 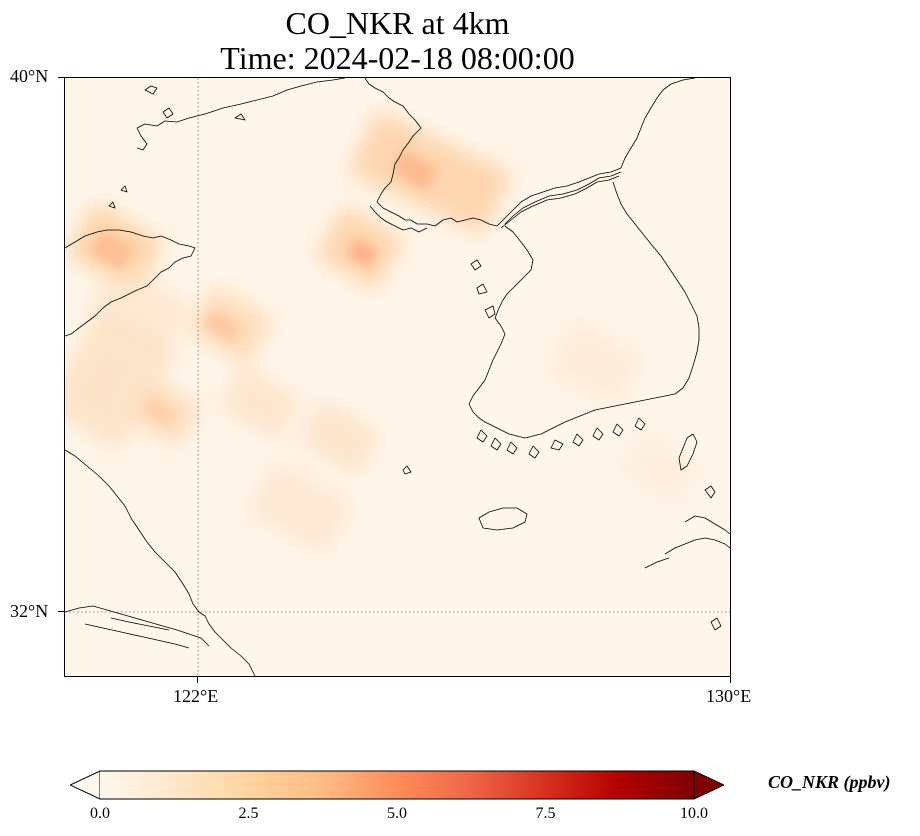 What do you see at coordinates (397, 58) in the screenshot?
I see `map-time-title: Time: 2024-02-18 08:00:00` at bounding box center [397, 58].